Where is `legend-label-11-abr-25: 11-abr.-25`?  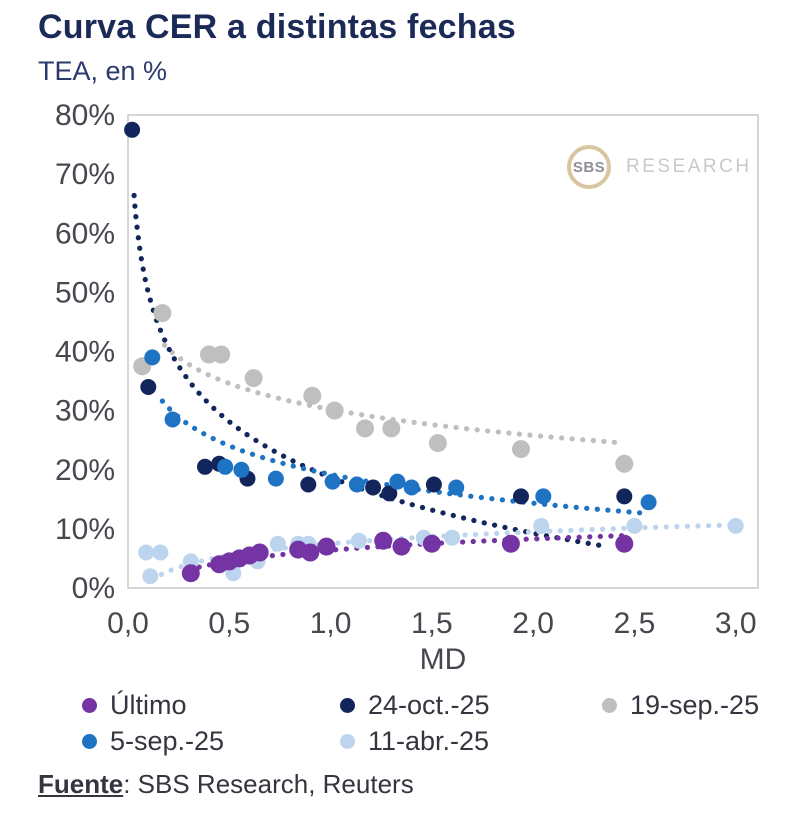
legend-label-11-abr-25: 11-abr.-25 is located at coordinates (429, 740).